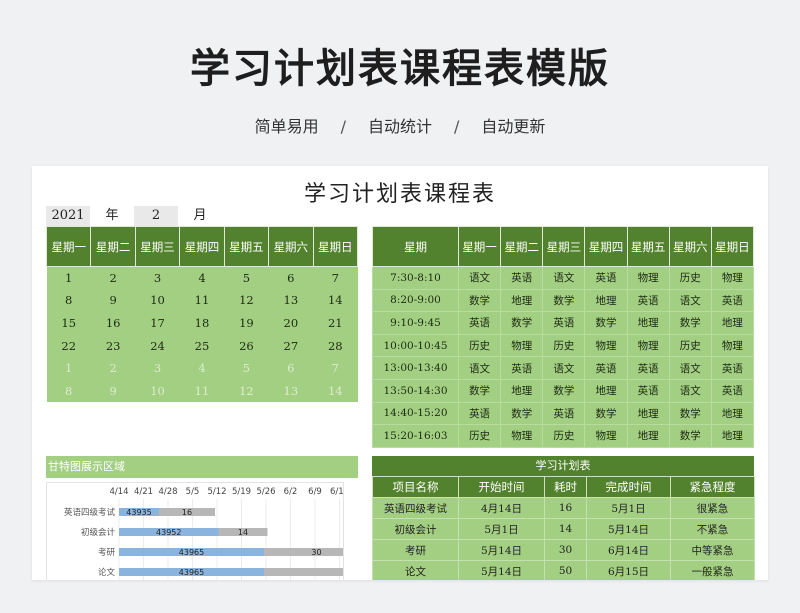  What do you see at coordinates (565, 570) in the screenshot?
I see `plan-cell: 50` at bounding box center [565, 570].